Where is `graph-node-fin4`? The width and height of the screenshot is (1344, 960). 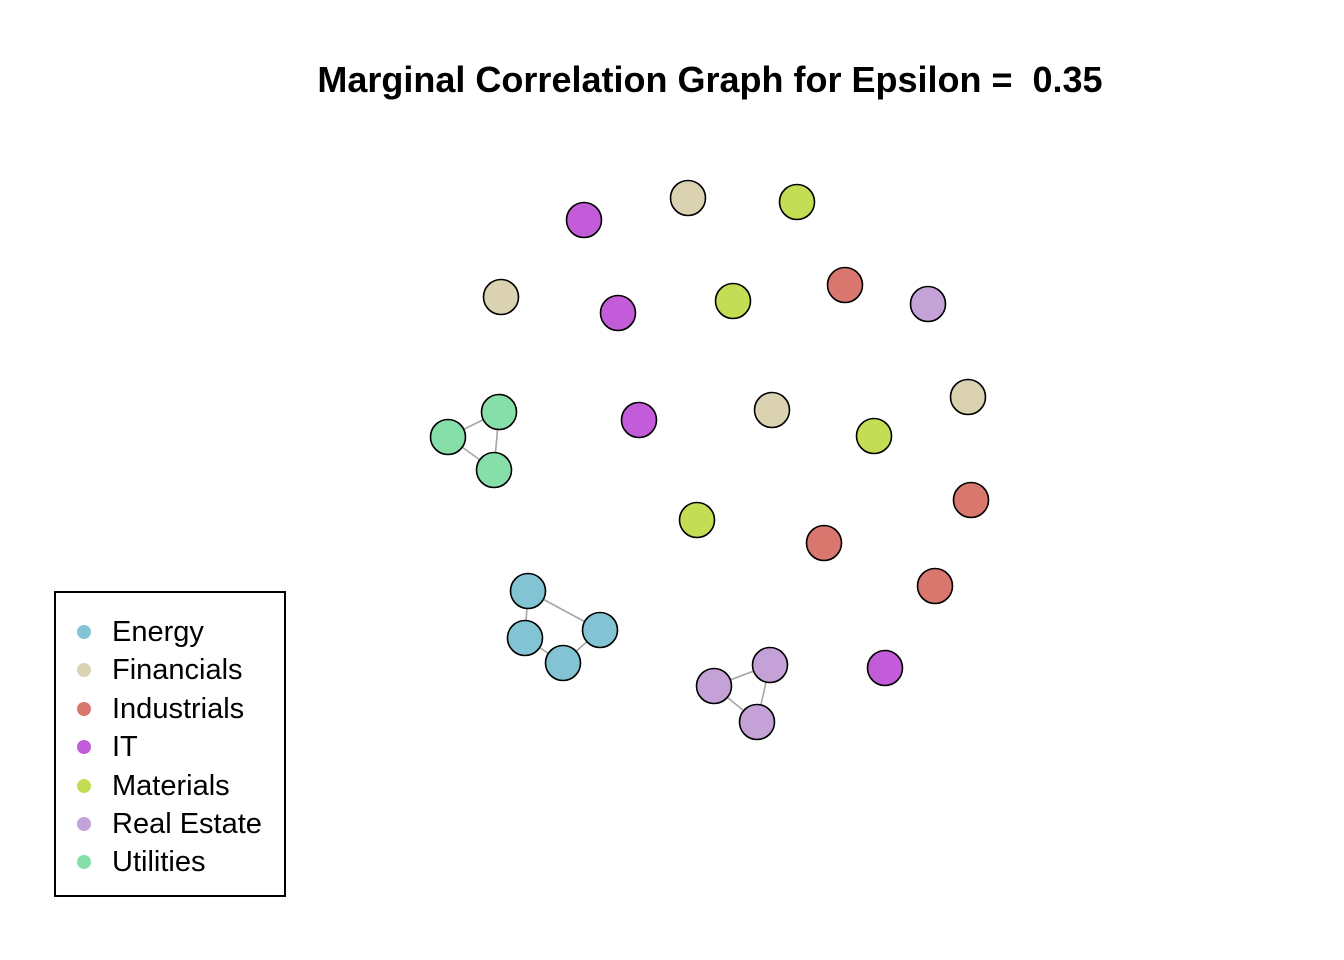
graph-node-fin4 is located at coordinates (968, 397).